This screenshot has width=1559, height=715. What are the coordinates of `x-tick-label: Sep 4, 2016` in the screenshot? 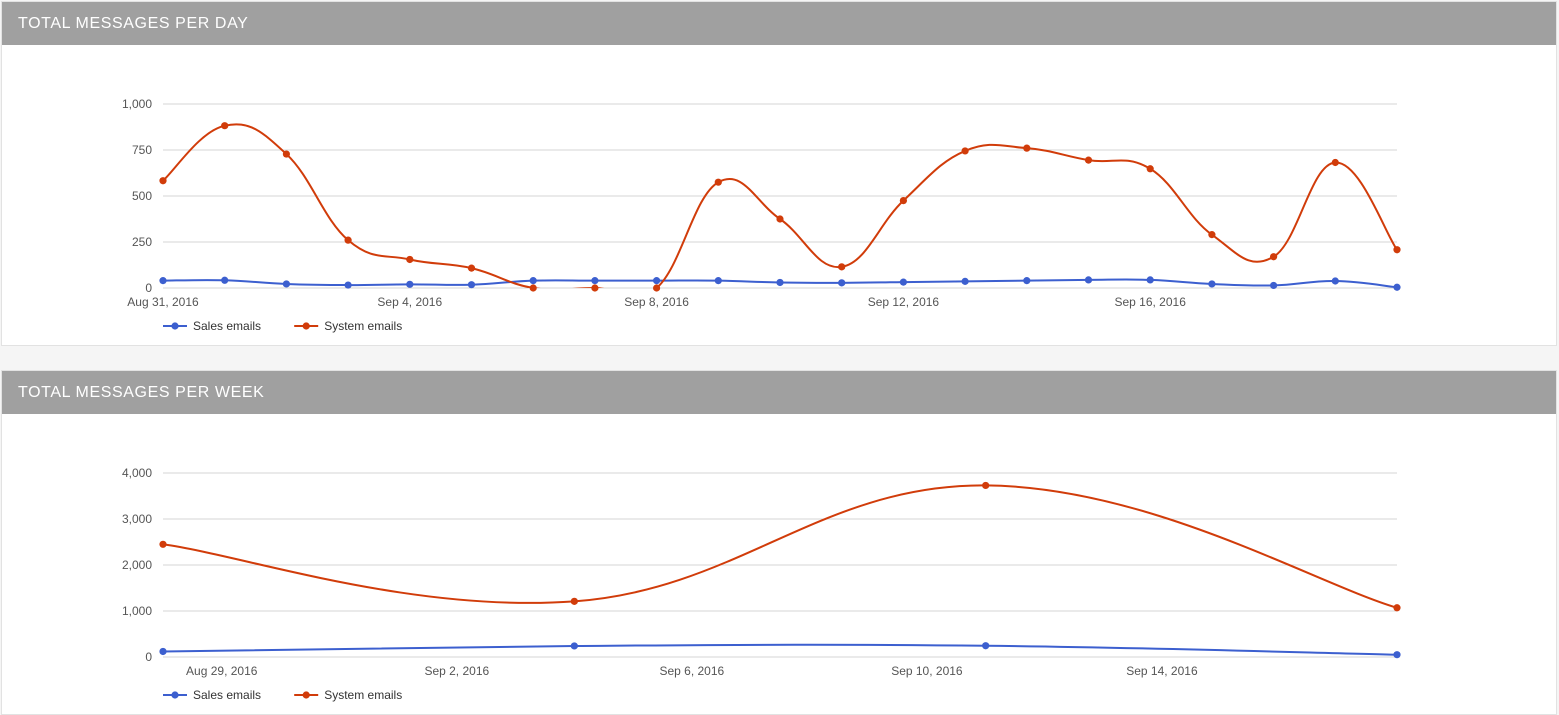 It's located at (409, 302).